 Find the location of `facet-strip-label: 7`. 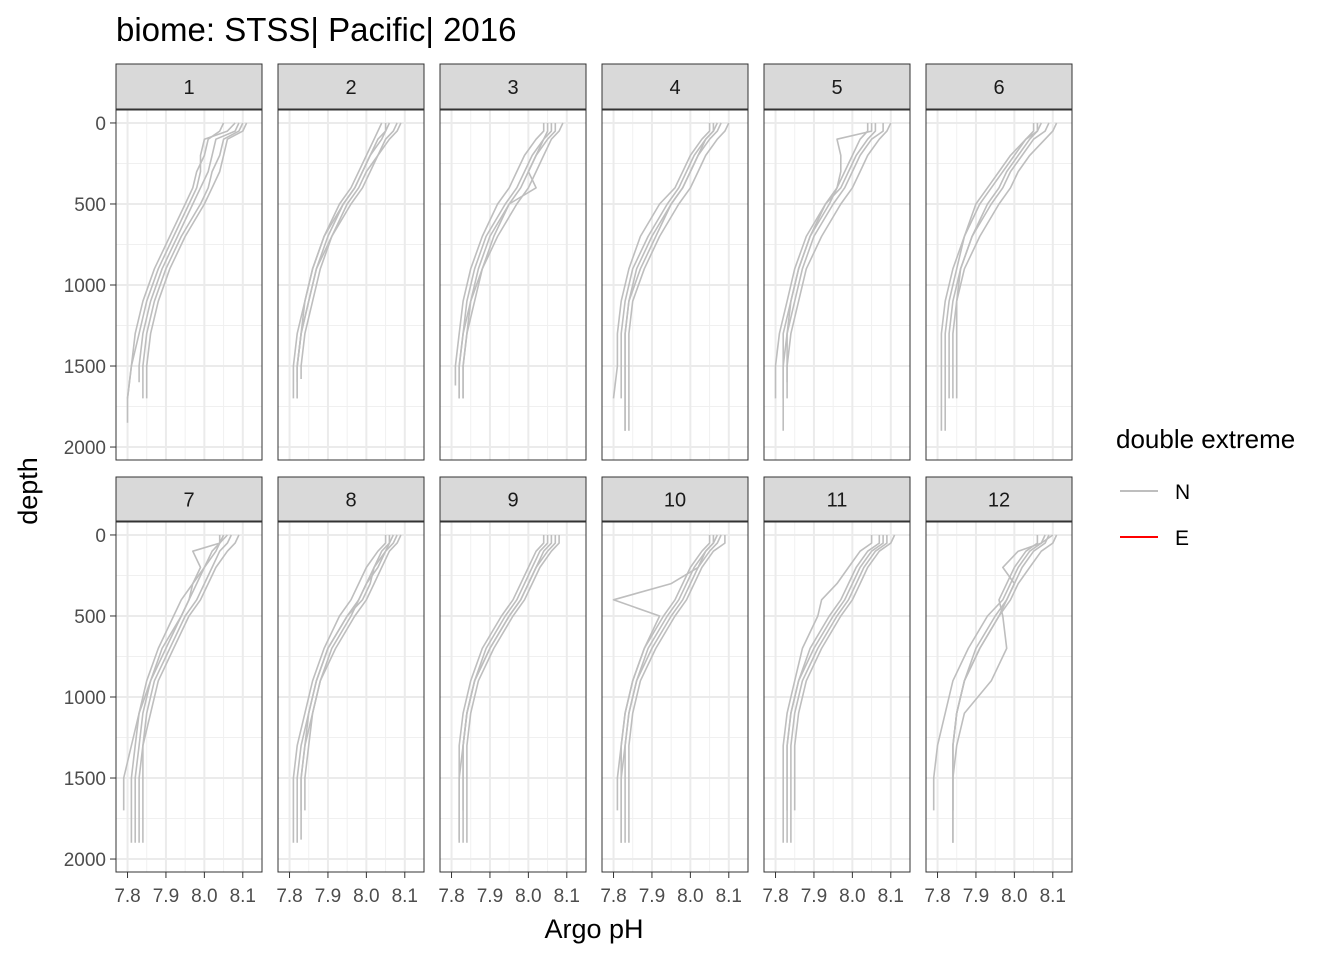

facet-strip-label: 7 is located at coordinates (188, 501).